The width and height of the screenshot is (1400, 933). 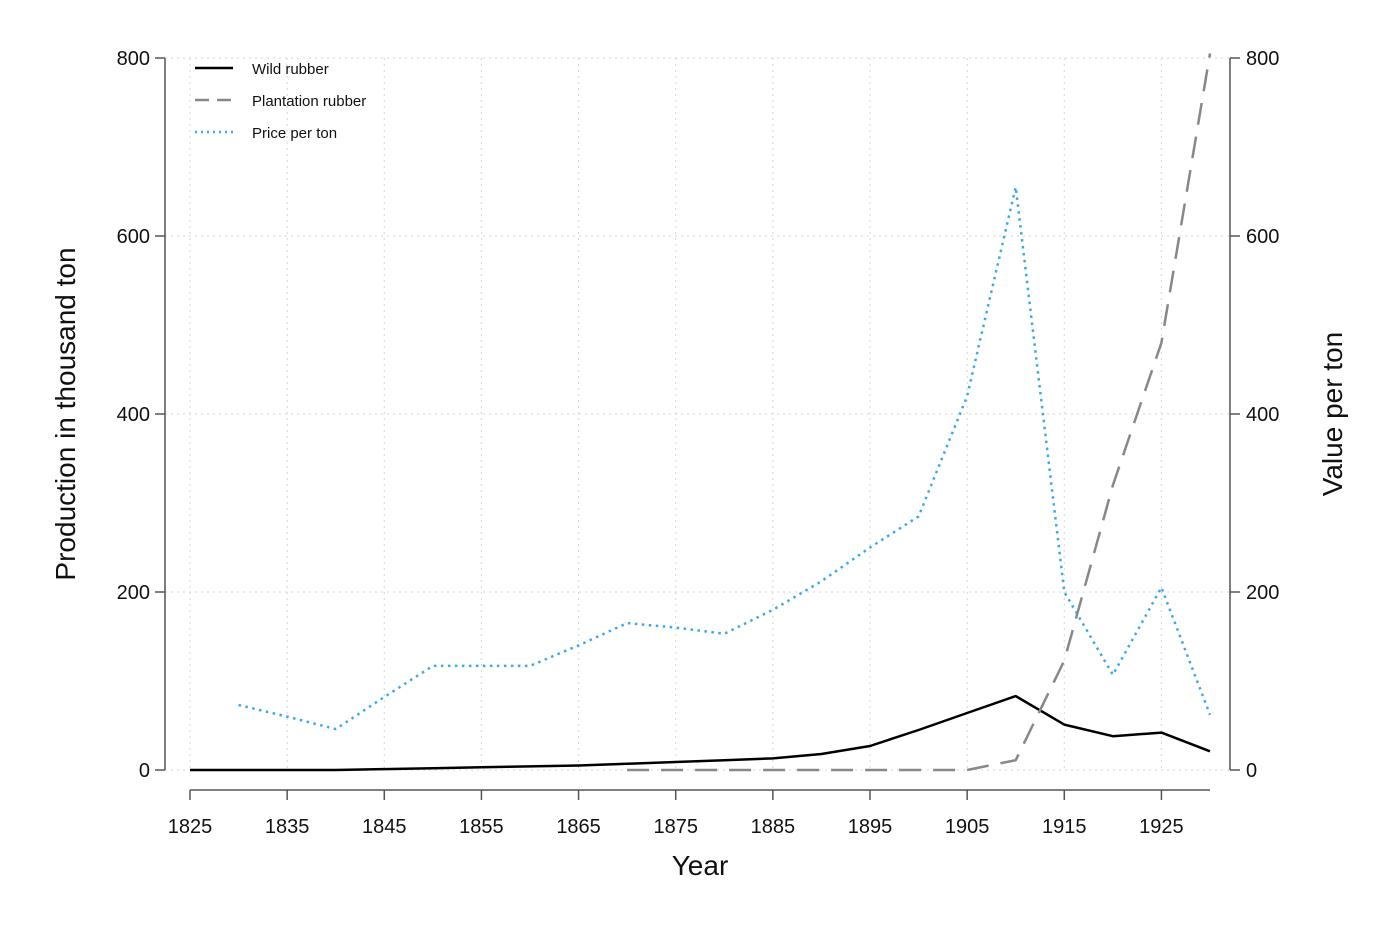 I want to click on y-axis-title-left: Production in thousand ton, so click(x=65, y=413).